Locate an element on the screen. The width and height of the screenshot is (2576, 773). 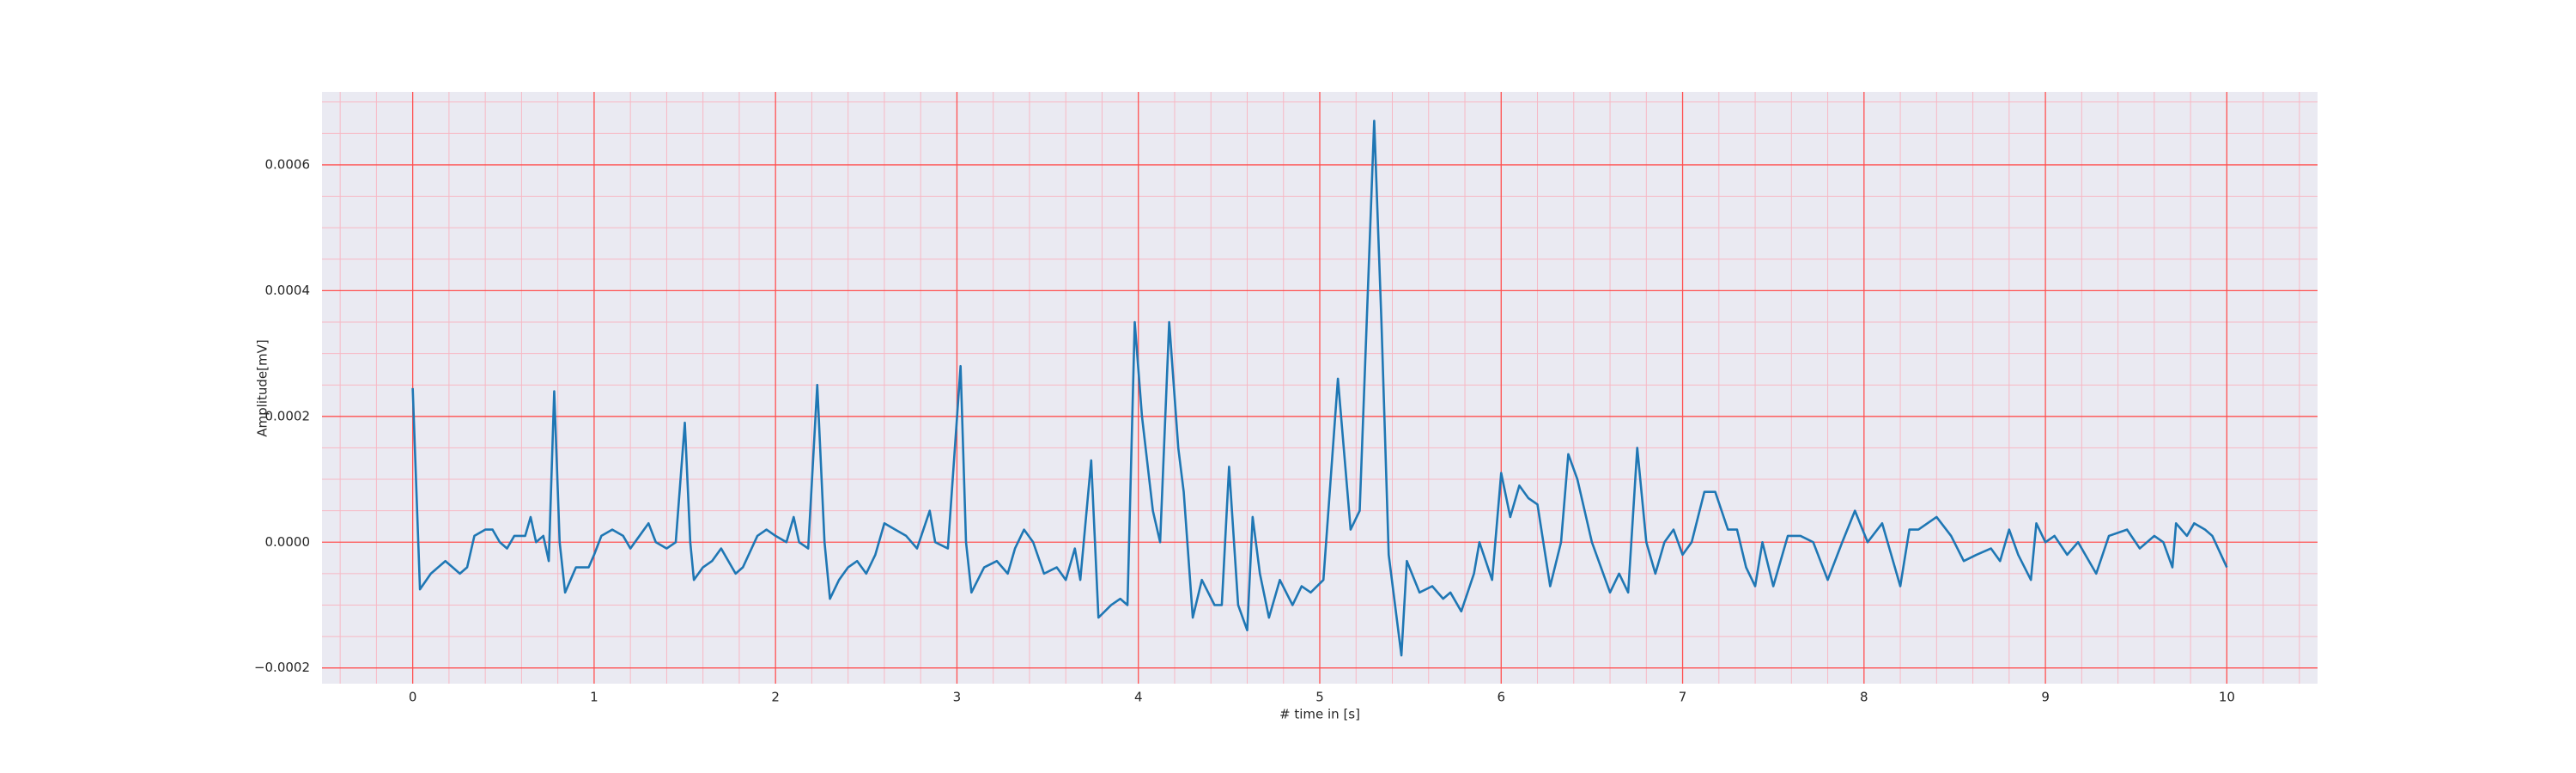
x-tick-label: 1 is located at coordinates (594, 697).